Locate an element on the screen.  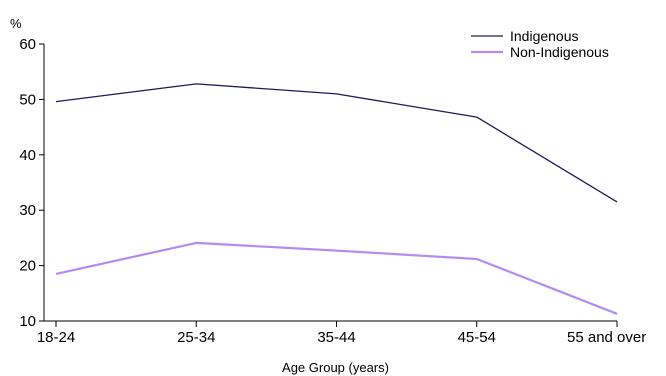
x-tick-label: 25-34 is located at coordinates (196, 337).